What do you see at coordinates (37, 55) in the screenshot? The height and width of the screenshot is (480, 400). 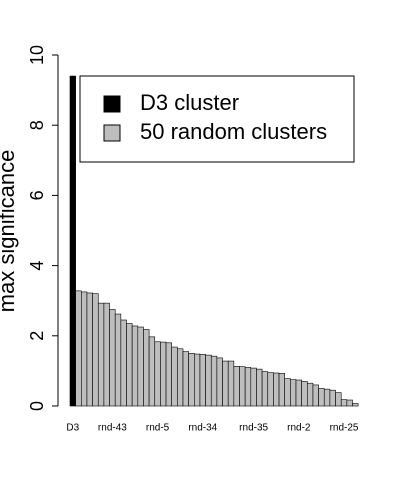 I see `y-tick-label: 10` at bounding box center [37, 55].